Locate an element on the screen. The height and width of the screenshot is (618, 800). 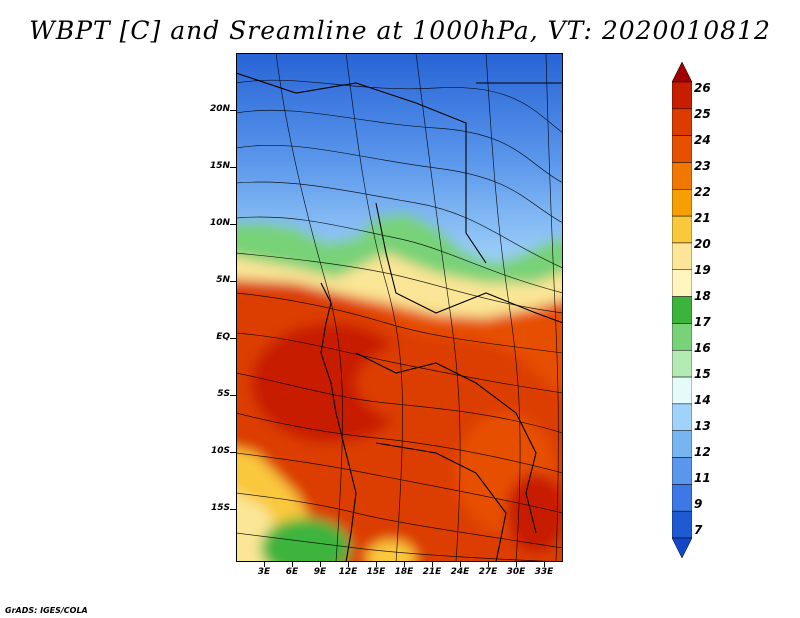
lat-label: 5N is located at coordinates (223, 280).